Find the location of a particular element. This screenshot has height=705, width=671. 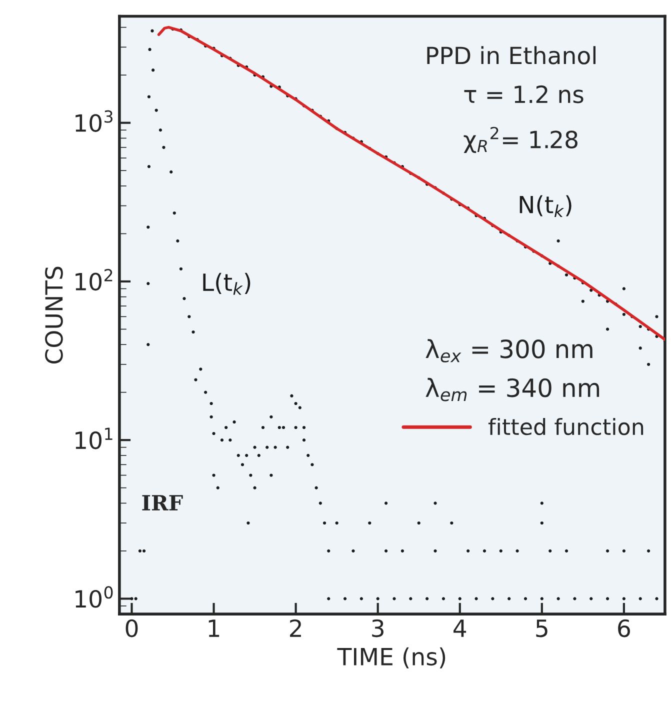

annotation: IRF is located at coordinates (162, 502).